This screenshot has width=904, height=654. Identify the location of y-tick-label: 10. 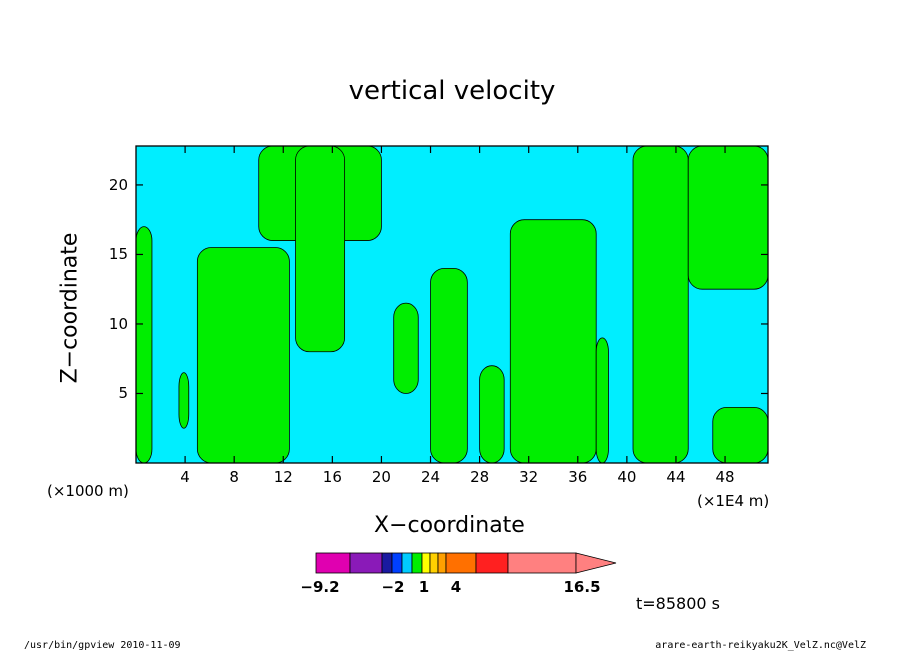
(118, 323).